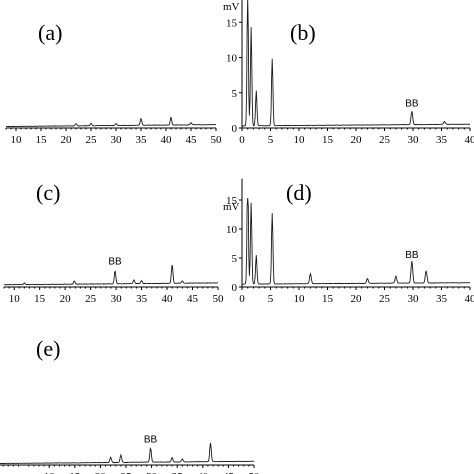  Describe the element at coordinates (50, 32) in the screenshot. I see `panel-label: (a)` at that location.